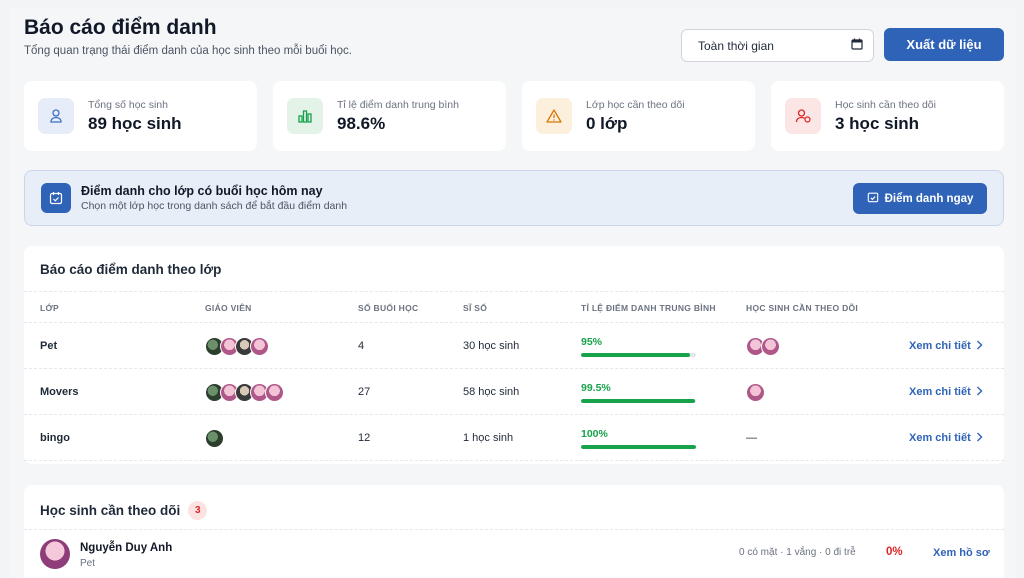 The image size is (1024, 578). What do you see at coordinates (228, 308) in the screenshot?
I see `column-header: Giáo viên` at bounding box center [228, 308].